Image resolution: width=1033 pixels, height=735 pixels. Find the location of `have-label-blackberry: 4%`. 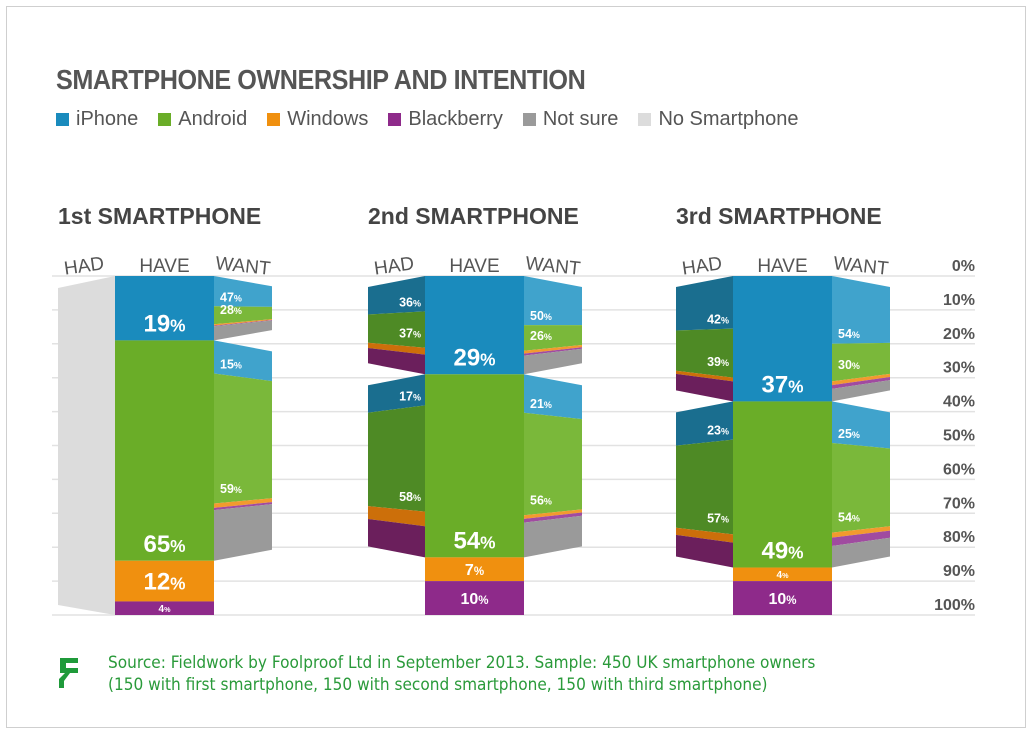

have-label-blackberry: 4% is located at coordinates (165, 609).